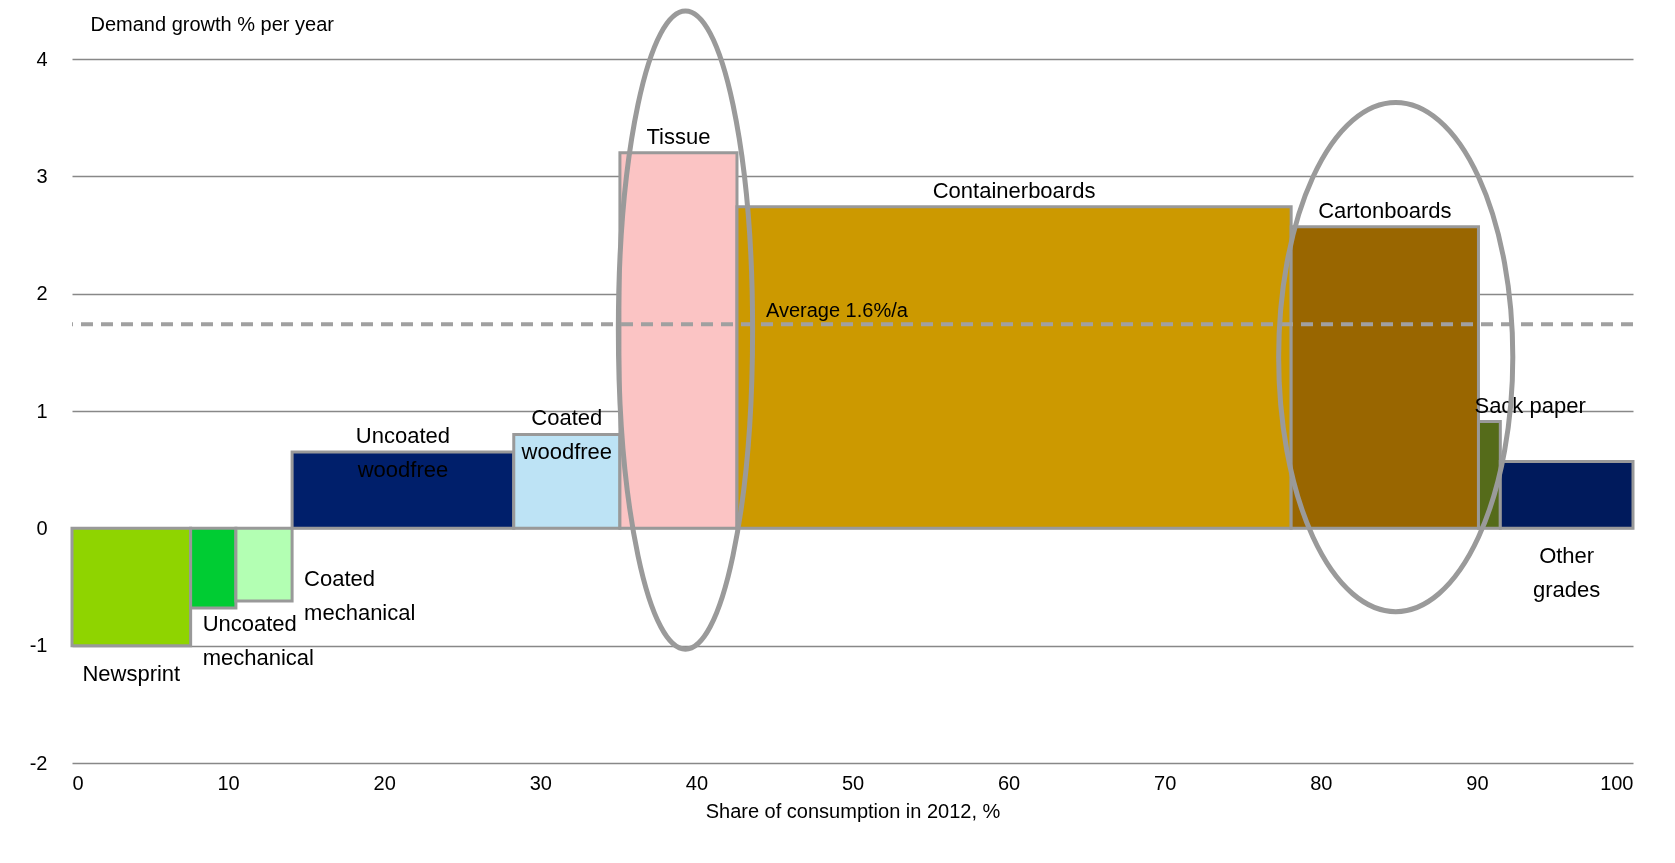 Image resolution: width=1675 pixels, height=863 pixels. What do you see at coordinates (697, 782) in the screenshot?
I see `x-tick-label: 40` at bounding box center [697, 782].